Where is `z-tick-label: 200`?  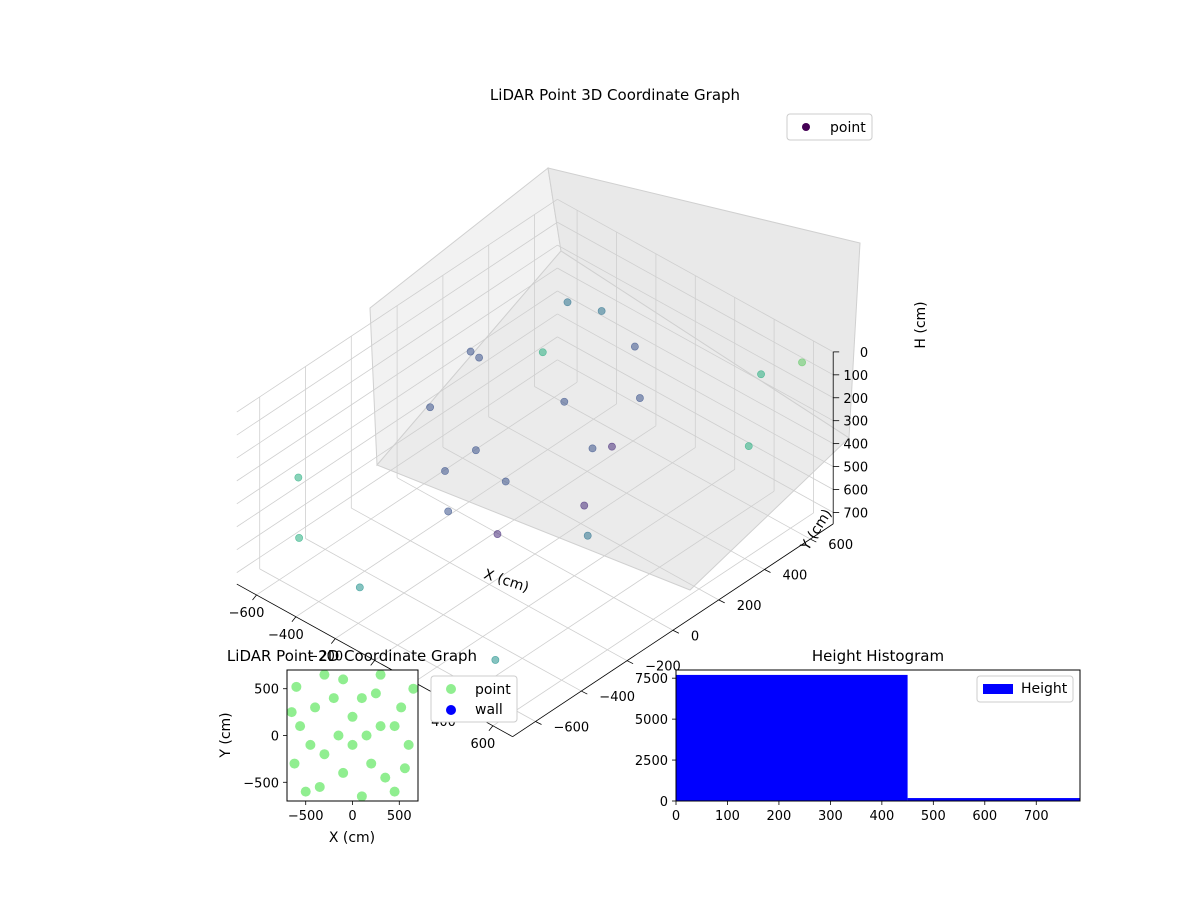
z-tick-label: 200 is located at coordinates (855, 399).